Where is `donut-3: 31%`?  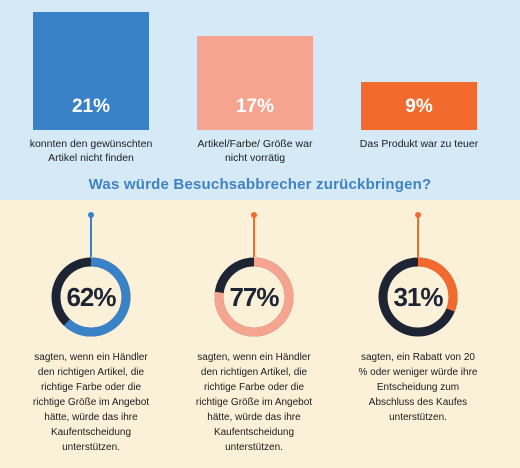 donut-3: 31% is located at coordinates (418, 297).